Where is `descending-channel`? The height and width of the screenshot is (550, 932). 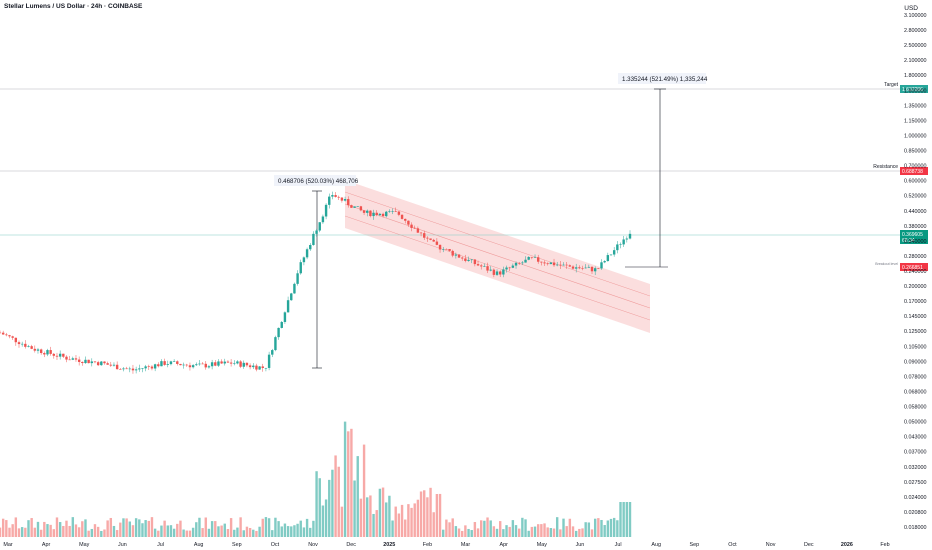
descending-channel is located at coordinates (497, 256).